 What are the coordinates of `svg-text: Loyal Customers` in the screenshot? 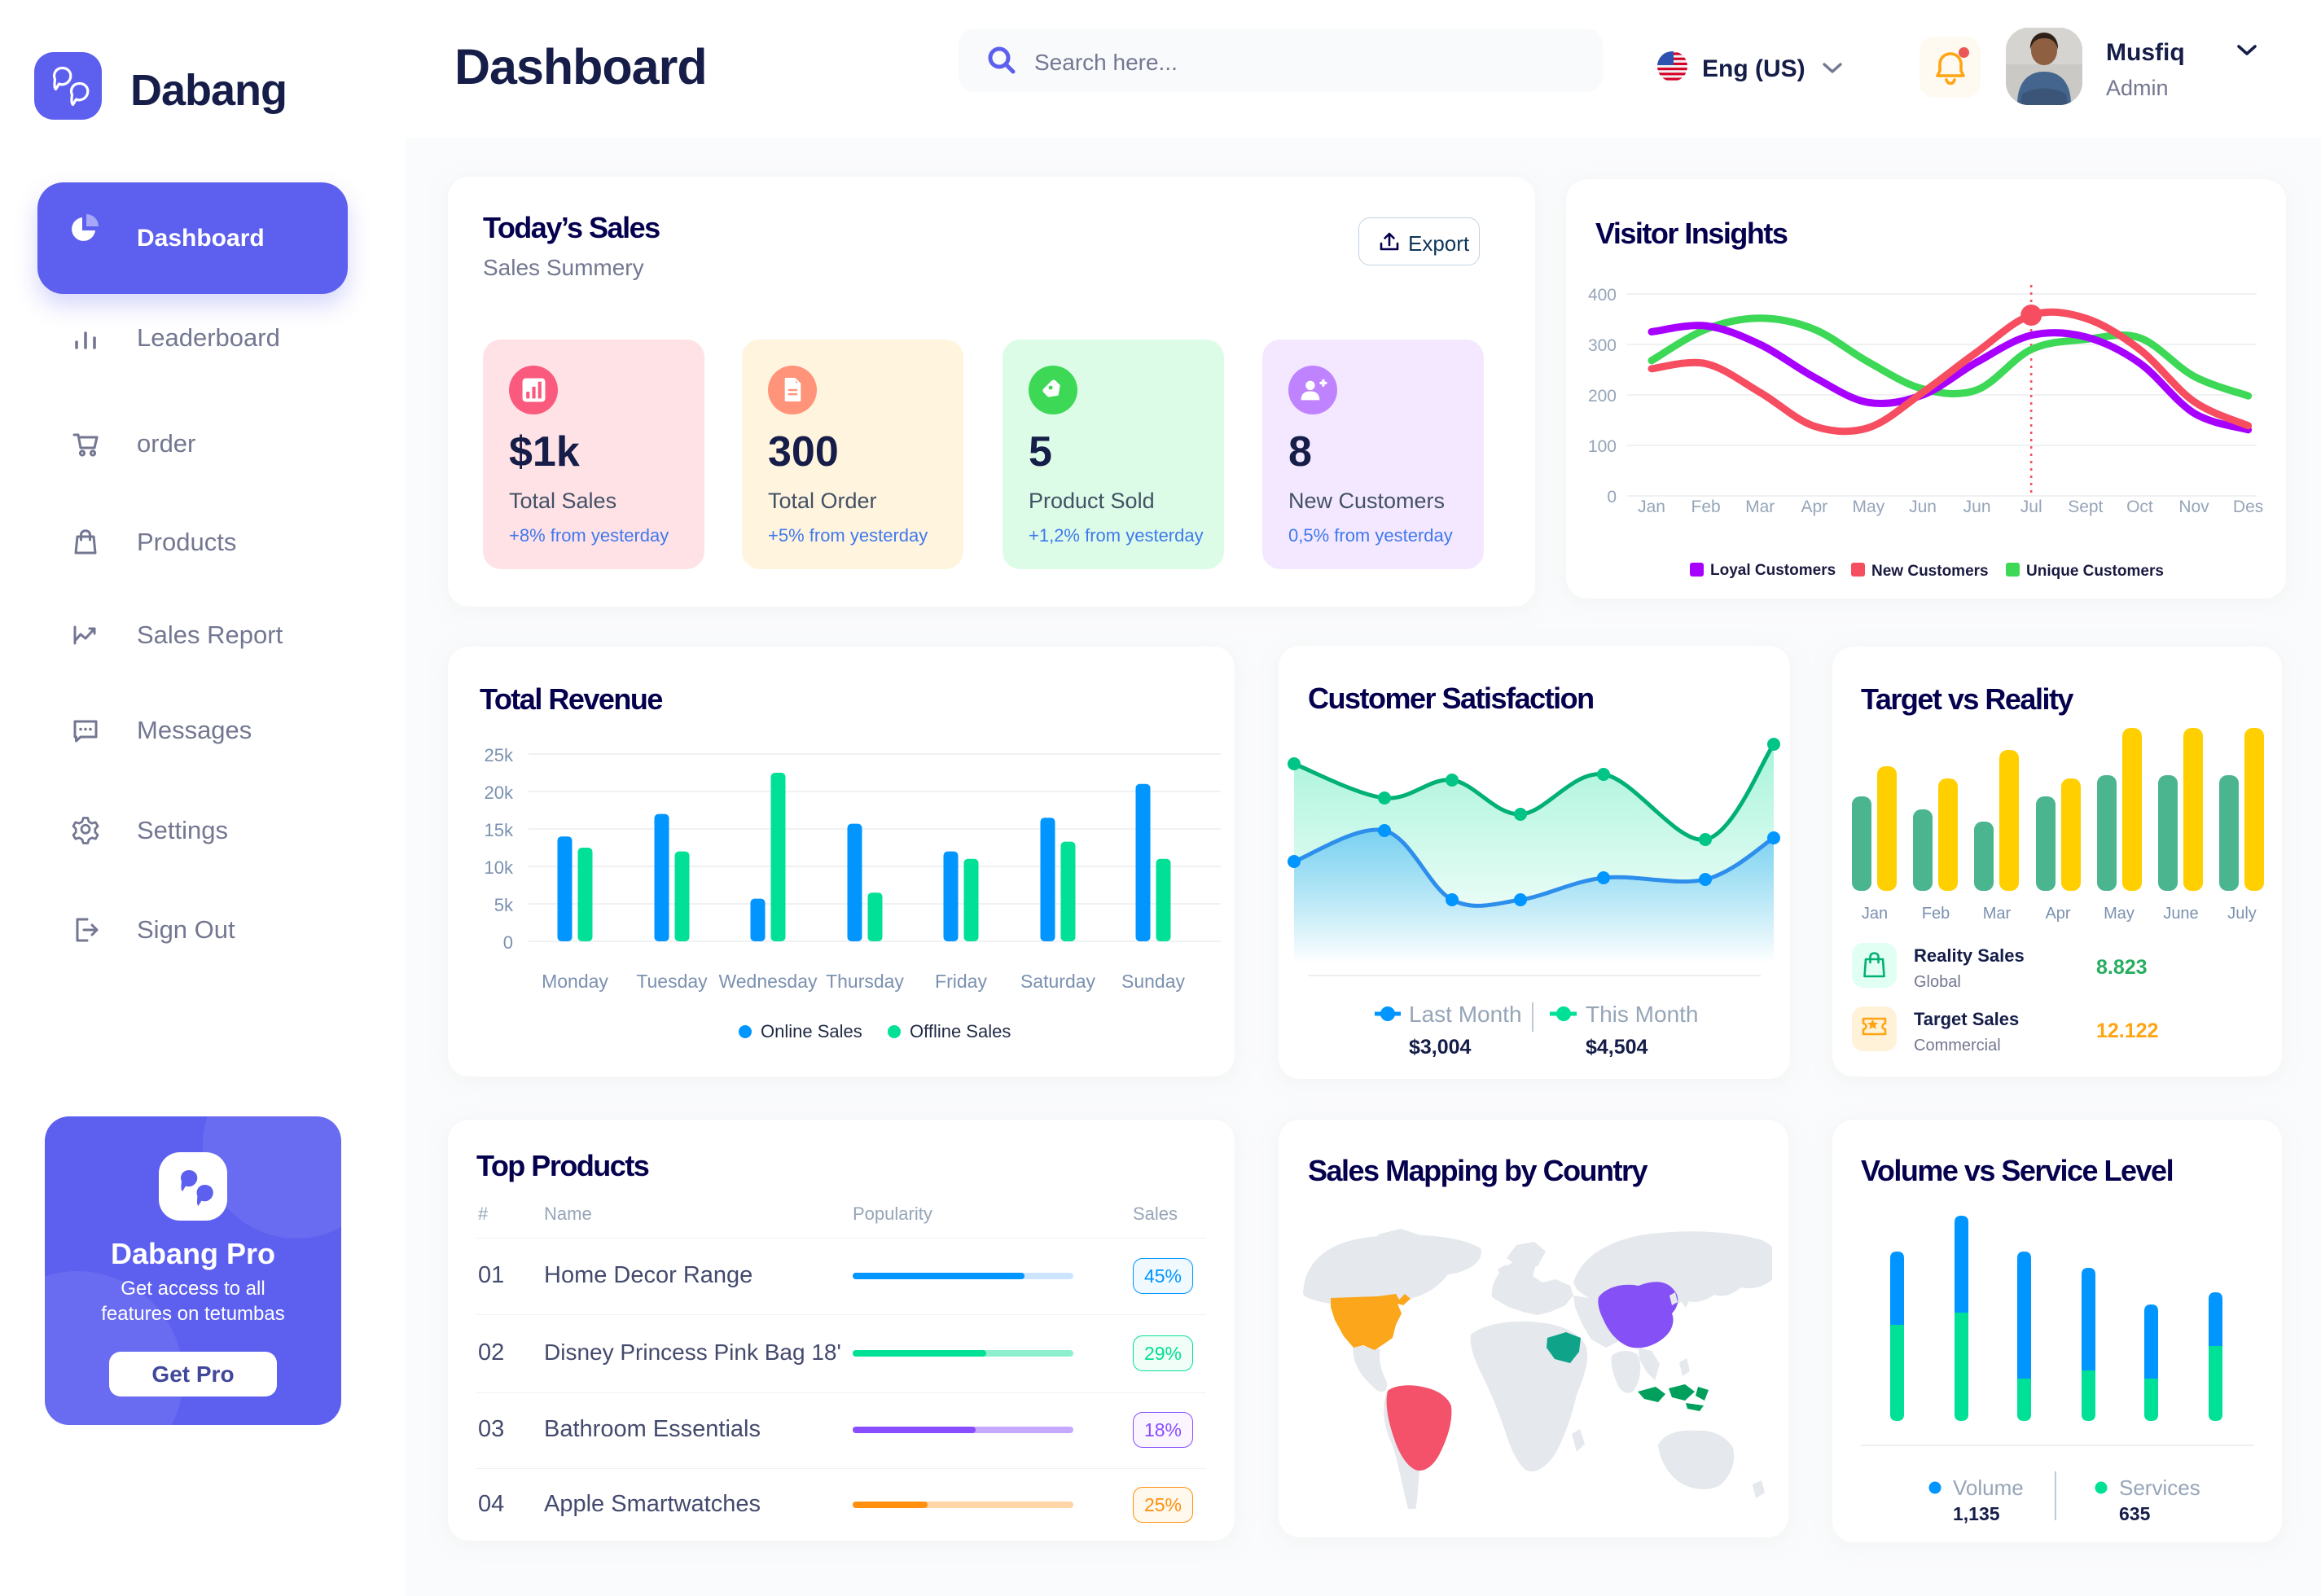 It's located at (1773, 570).